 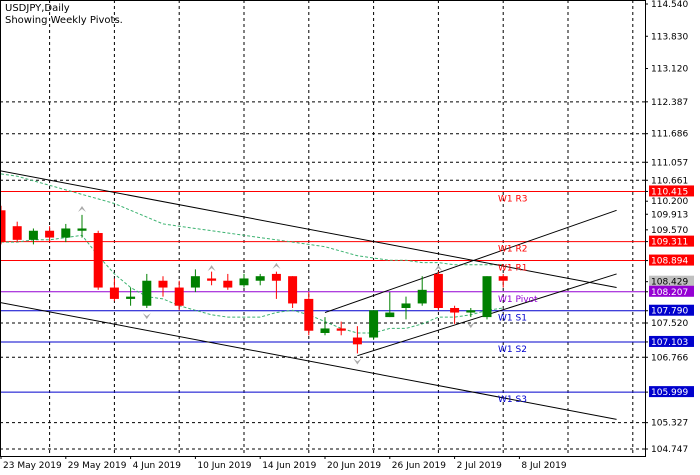 I want to click on price-tick-label: 104.747, so click(x=669, y=450).